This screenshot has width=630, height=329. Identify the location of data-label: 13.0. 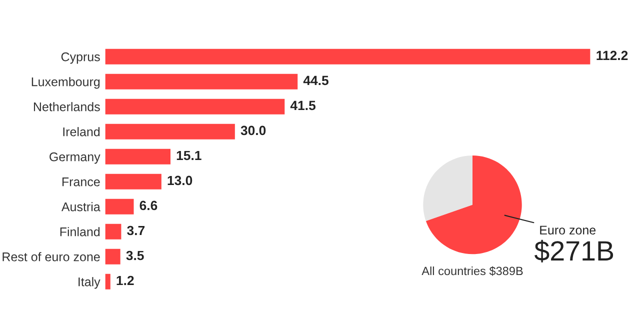
(180, 181).